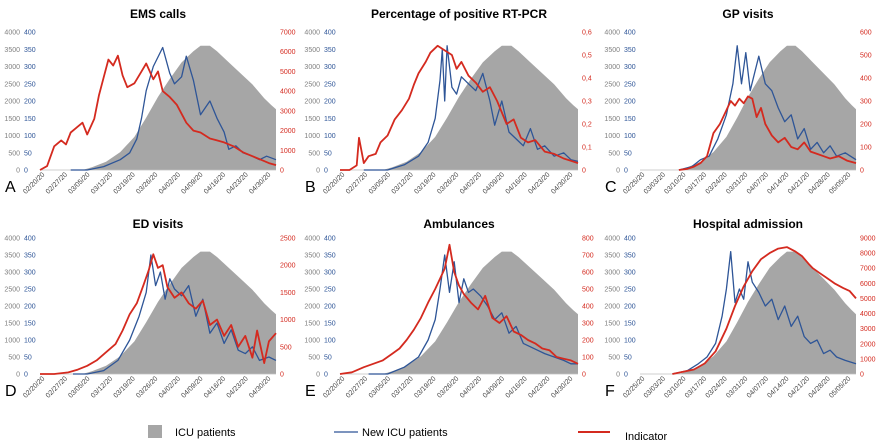 The width and height of the screenshot is (880, 447). Describe the element at coordinates (14, 358) in the screenshot. I see `left-axis-tick: 500` at that location.